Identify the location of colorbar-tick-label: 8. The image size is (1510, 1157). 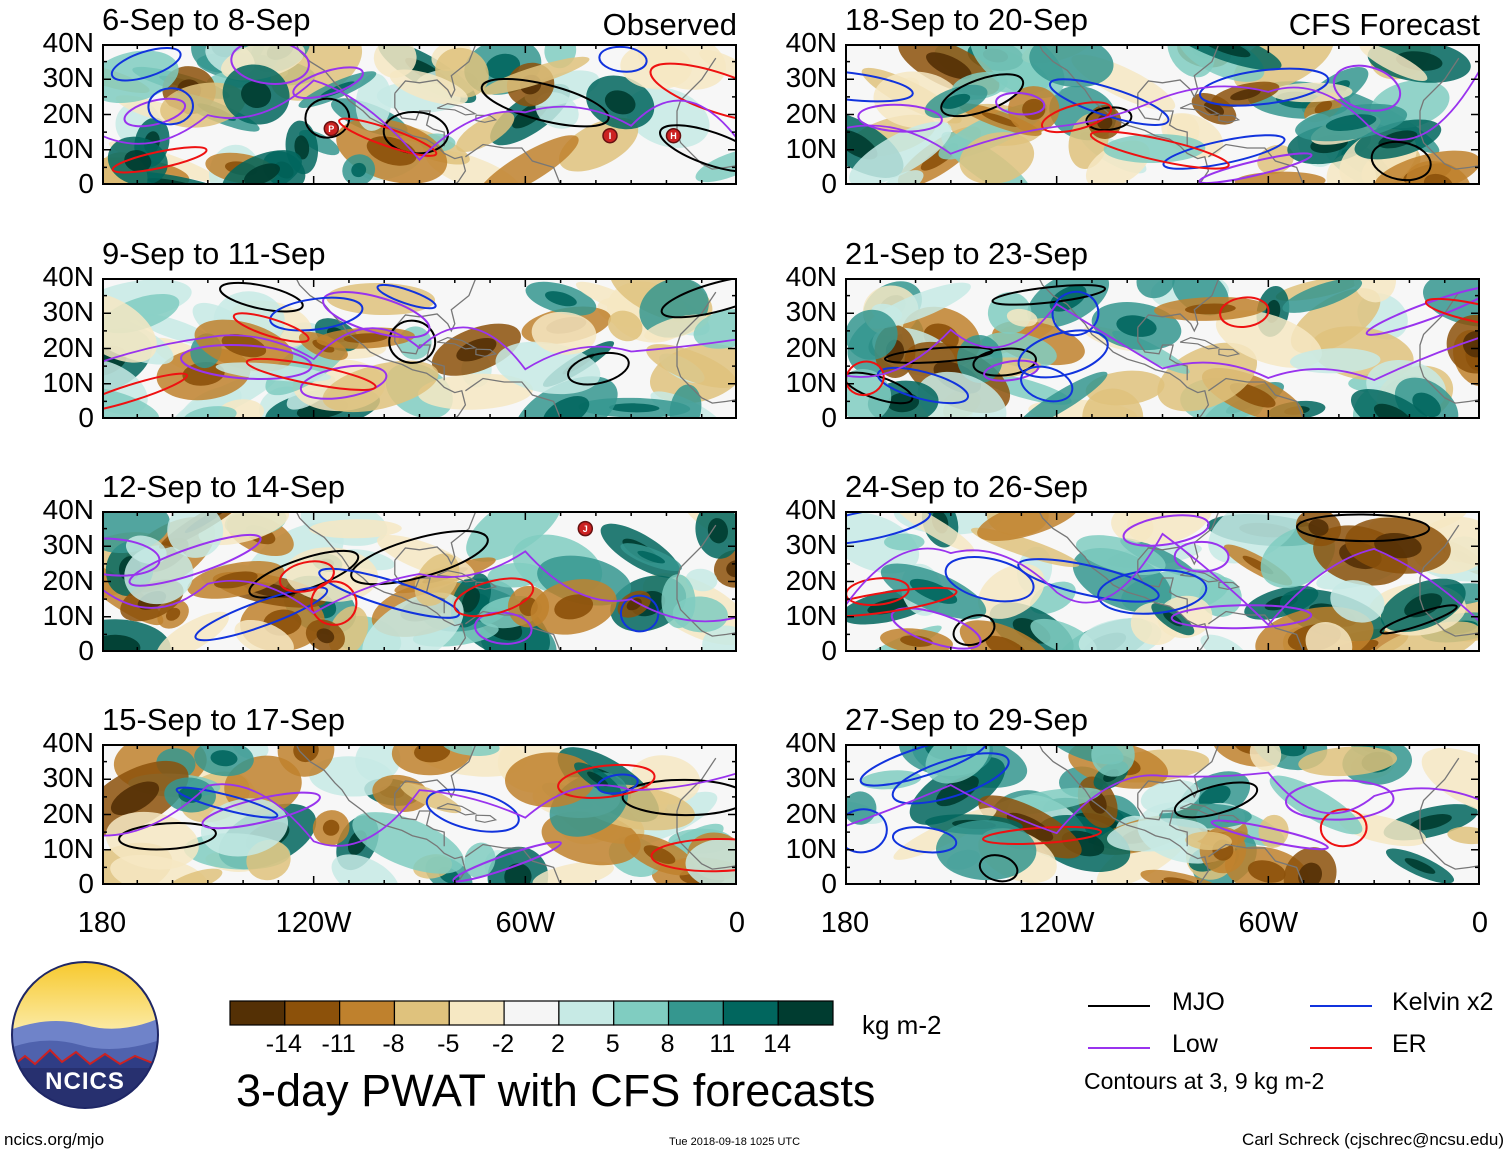
(667, 1044).